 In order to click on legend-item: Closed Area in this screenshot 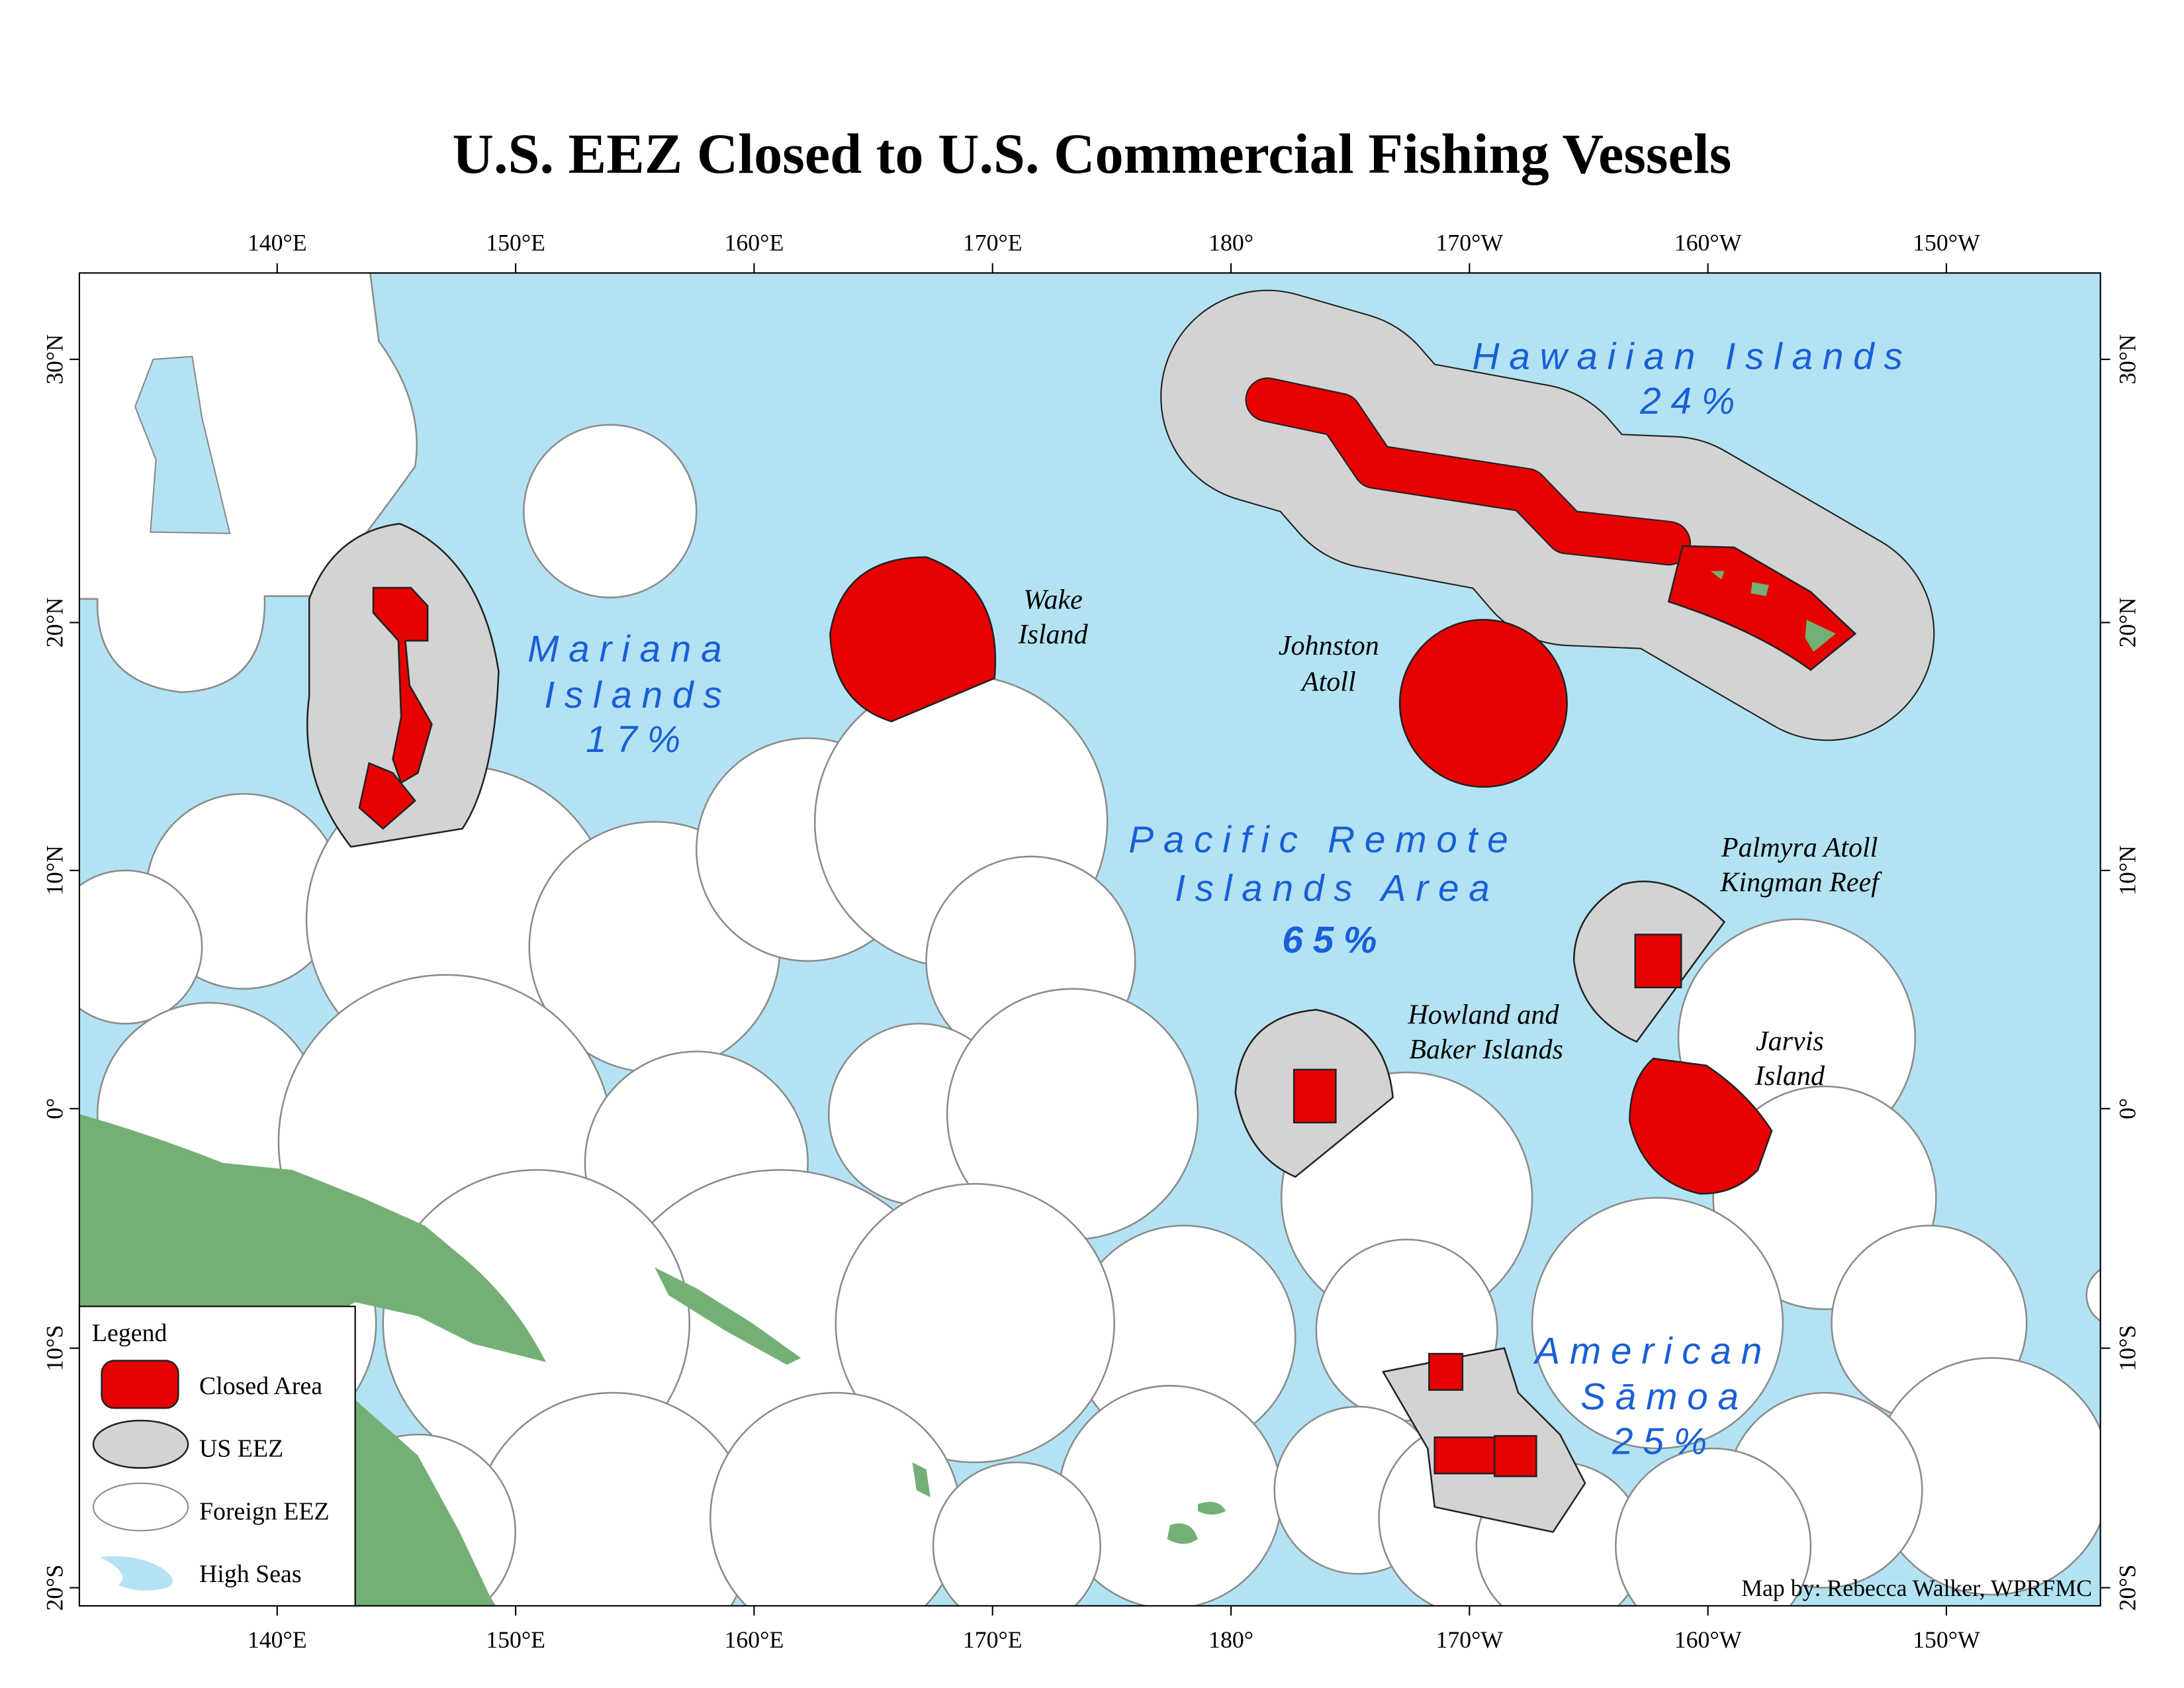, I will do `click(260, 1386)`.